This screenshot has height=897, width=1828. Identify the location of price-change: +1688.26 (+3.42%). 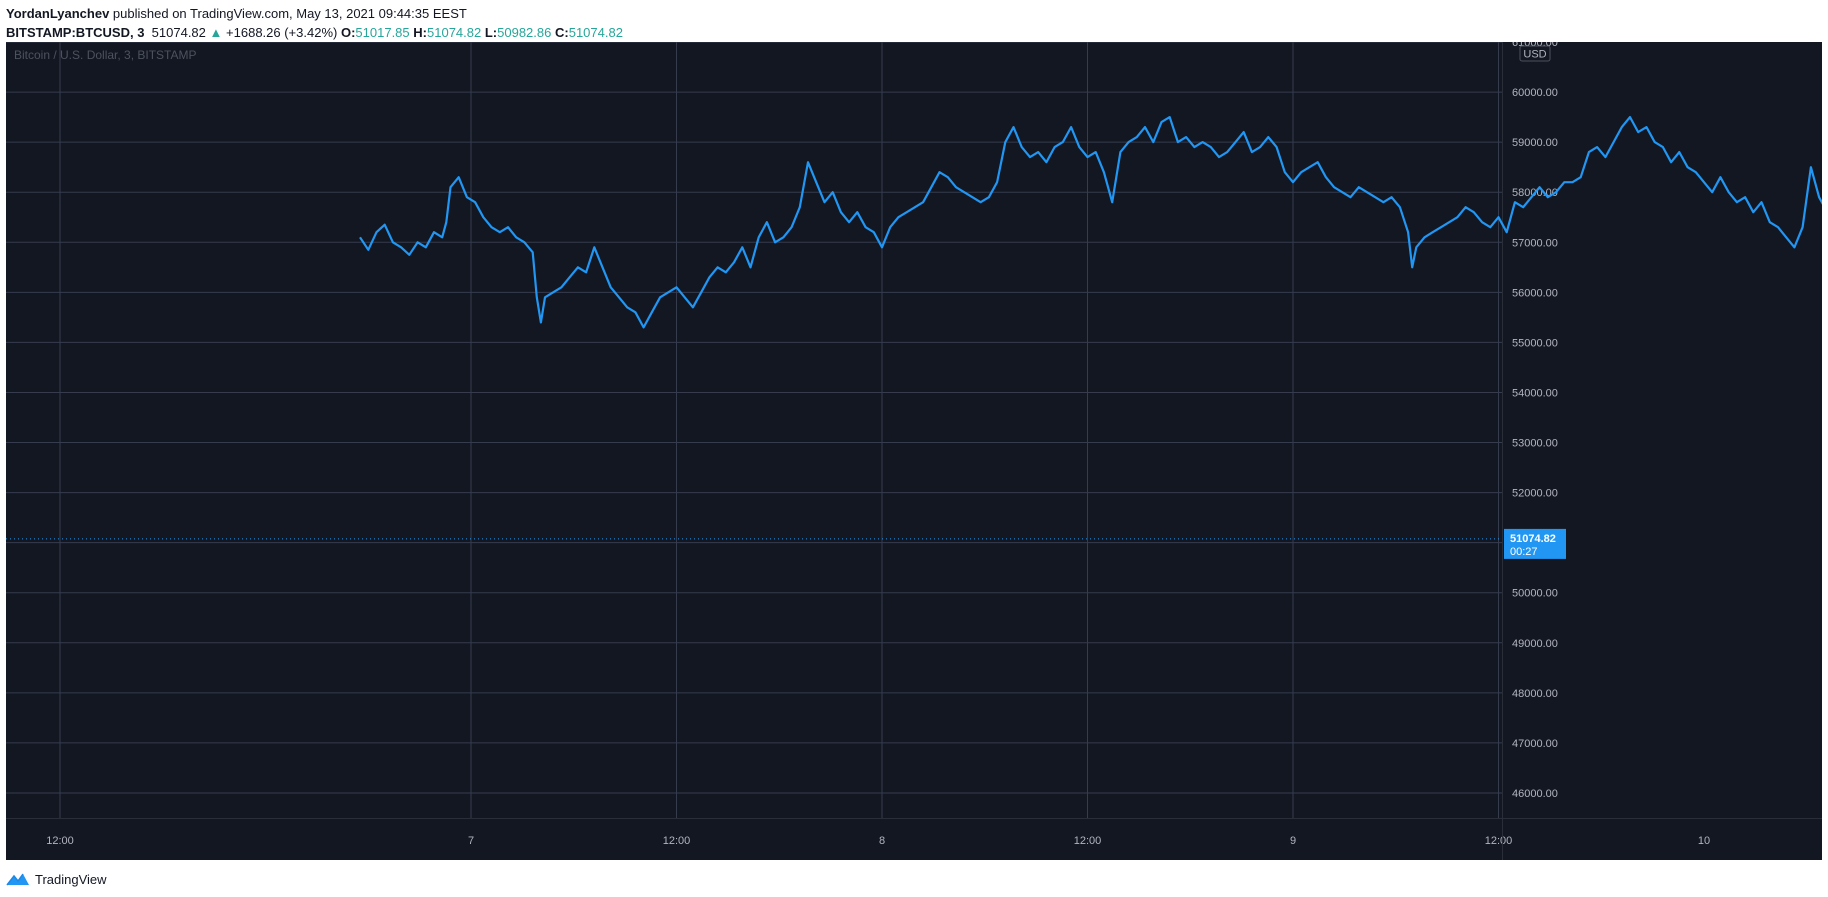
(282, 32).